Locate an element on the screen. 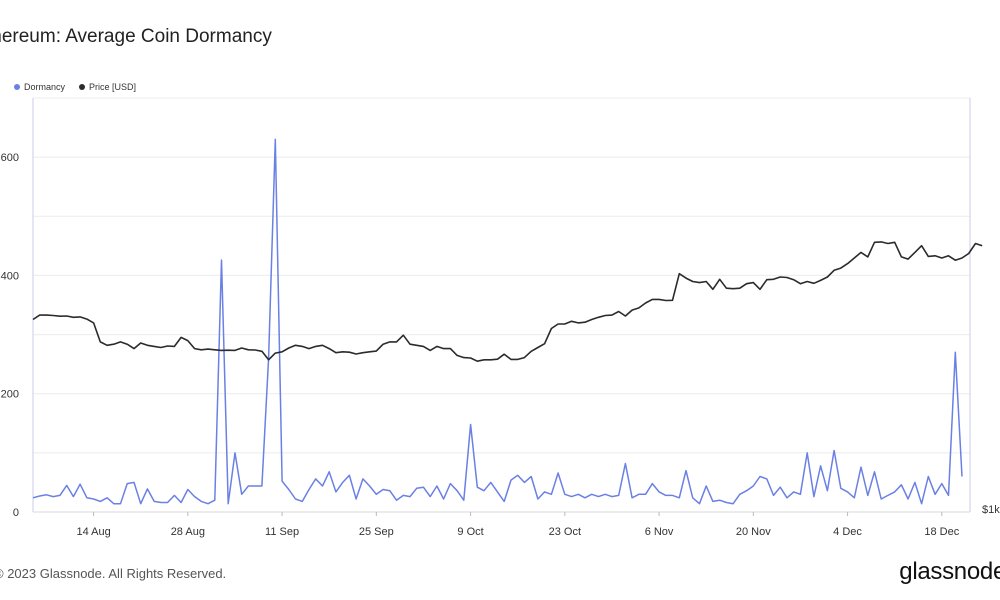  x-tick-label: 11 Sep is located at coordinates (282, 532).